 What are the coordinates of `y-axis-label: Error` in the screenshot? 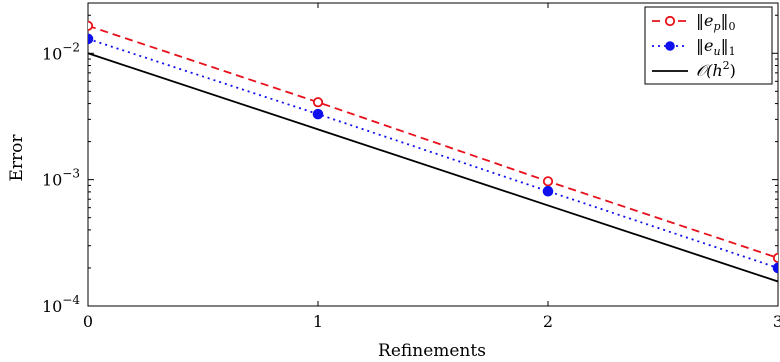 It's located at (17, 158).